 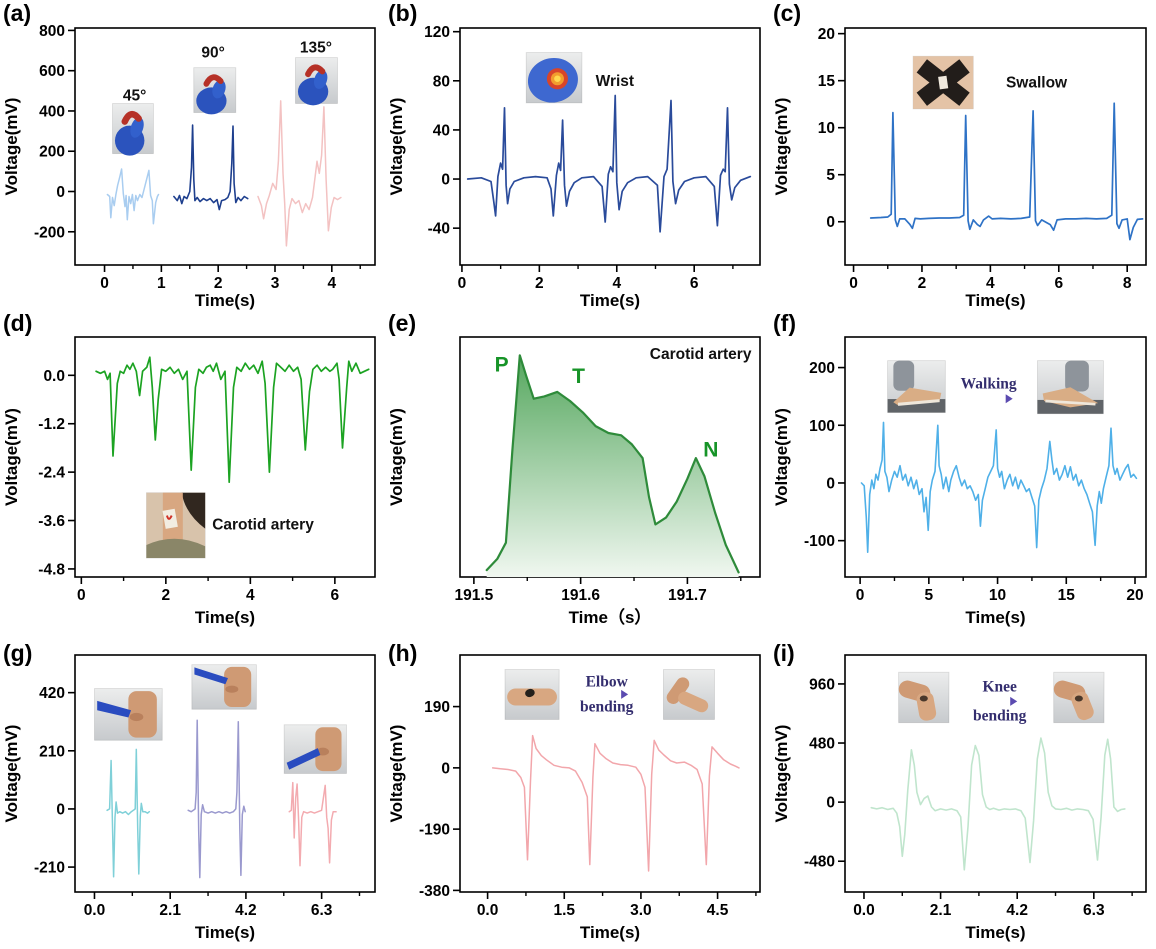 I want to click on y-tick-label: -40, so click(x=439, y=229).